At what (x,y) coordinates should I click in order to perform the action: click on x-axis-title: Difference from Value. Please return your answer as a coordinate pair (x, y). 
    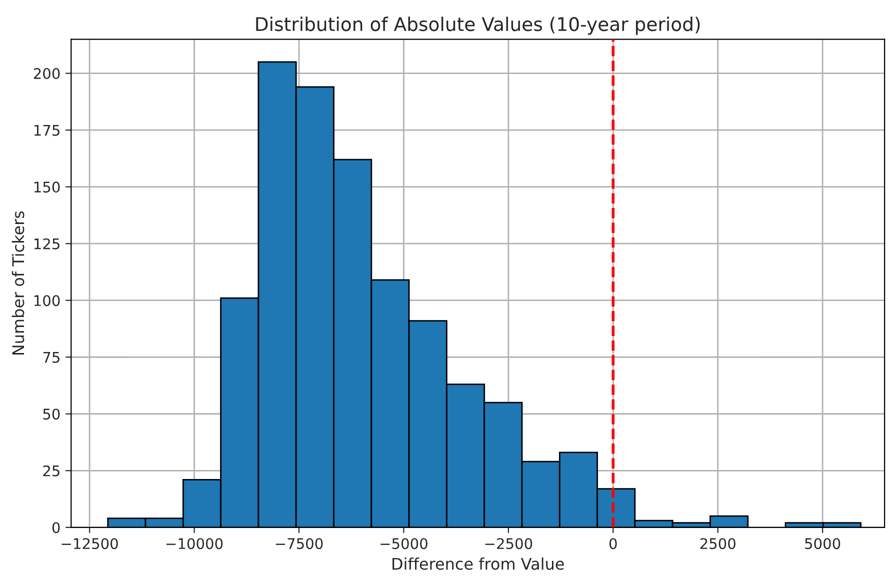
    Looking at the image, I should click on (478, 563).